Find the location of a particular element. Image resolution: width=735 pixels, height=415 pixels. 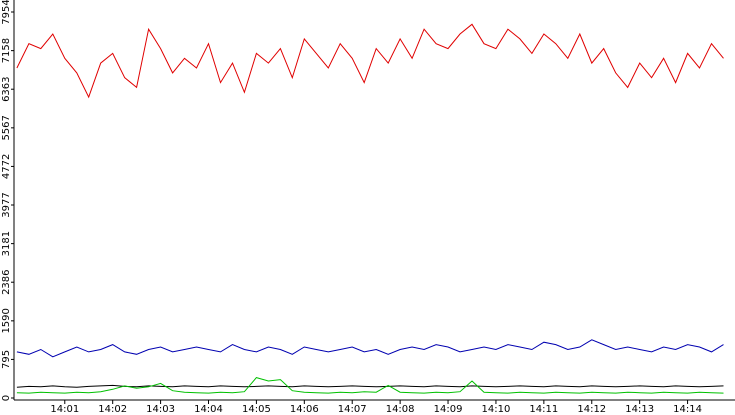

x-tick-label: 14:10 is located at coordinates (496, 409).